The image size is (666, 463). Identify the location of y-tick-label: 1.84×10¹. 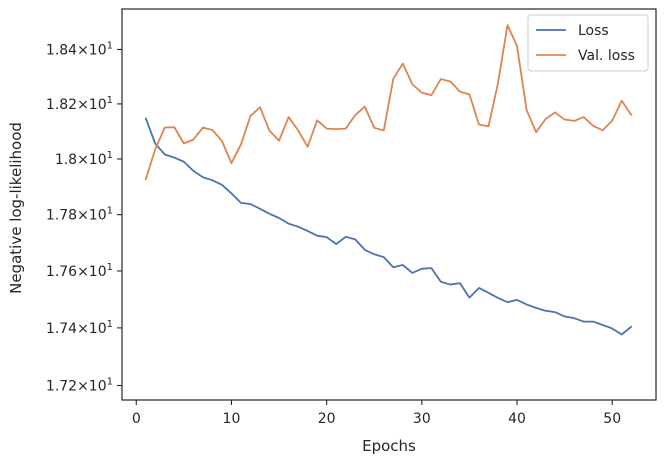
(79, 49).